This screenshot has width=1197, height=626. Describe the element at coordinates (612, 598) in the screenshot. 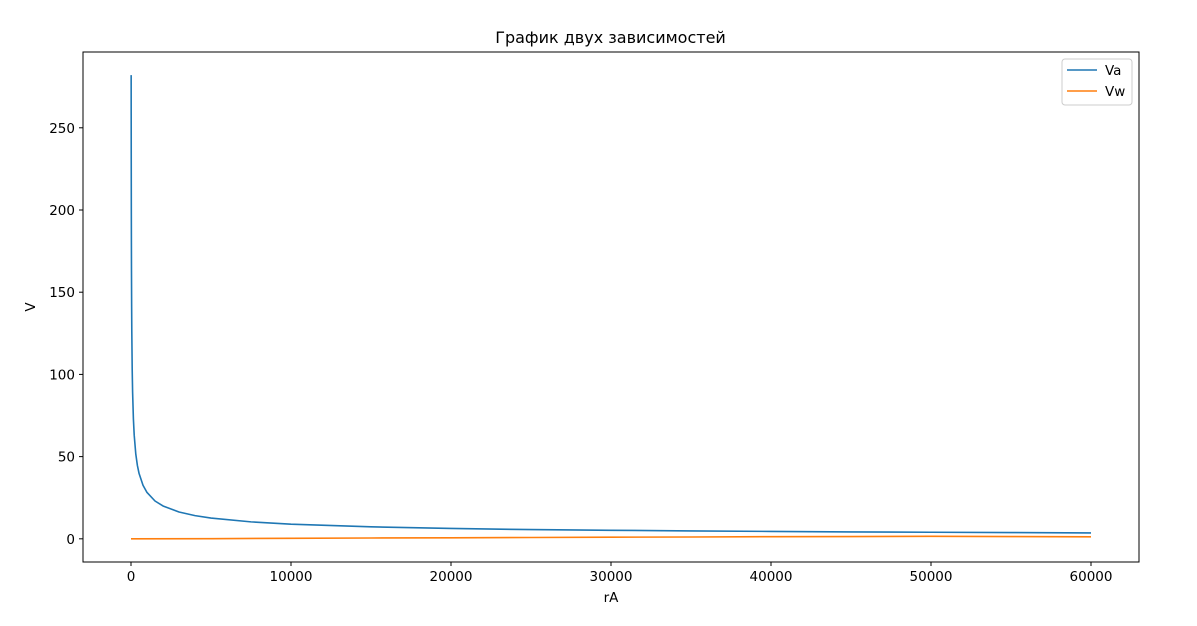

I see `x-axis-label: rA` at that location.